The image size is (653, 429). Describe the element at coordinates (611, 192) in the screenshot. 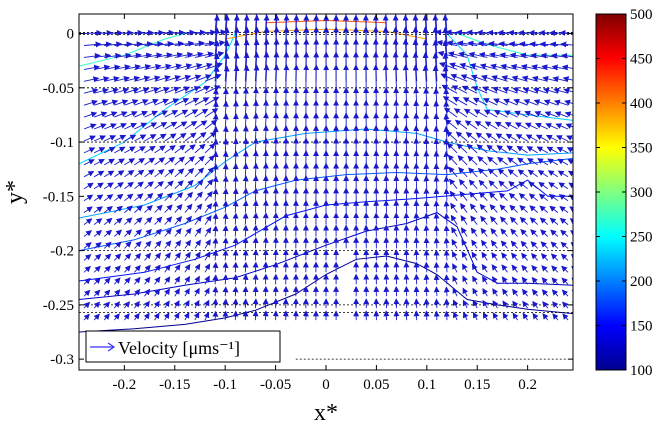

I see `colorbar` at that location.